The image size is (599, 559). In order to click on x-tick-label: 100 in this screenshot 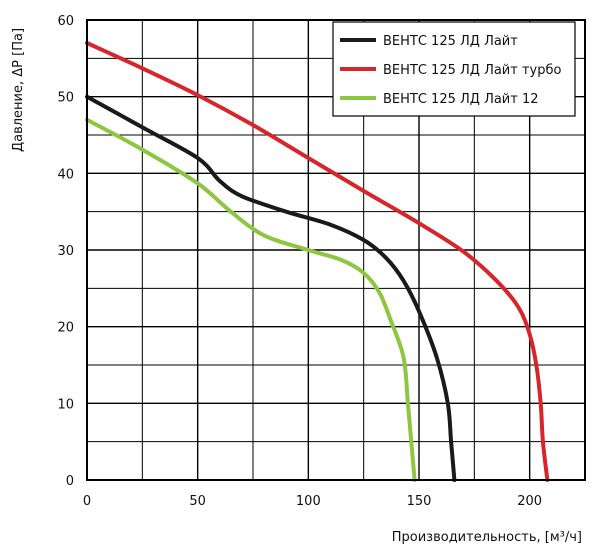, I will do `click(308, 501)`.